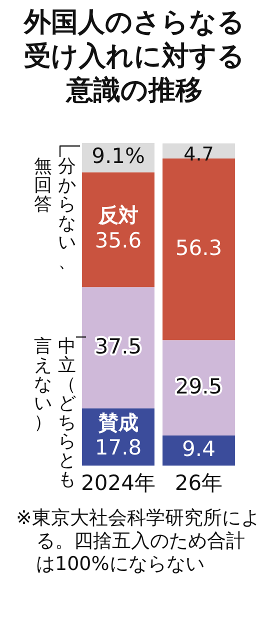  What do you see at coordinates (118, 448) in the screenshot?
I see `data-label: 17.8` at bounding box center [118, 448].